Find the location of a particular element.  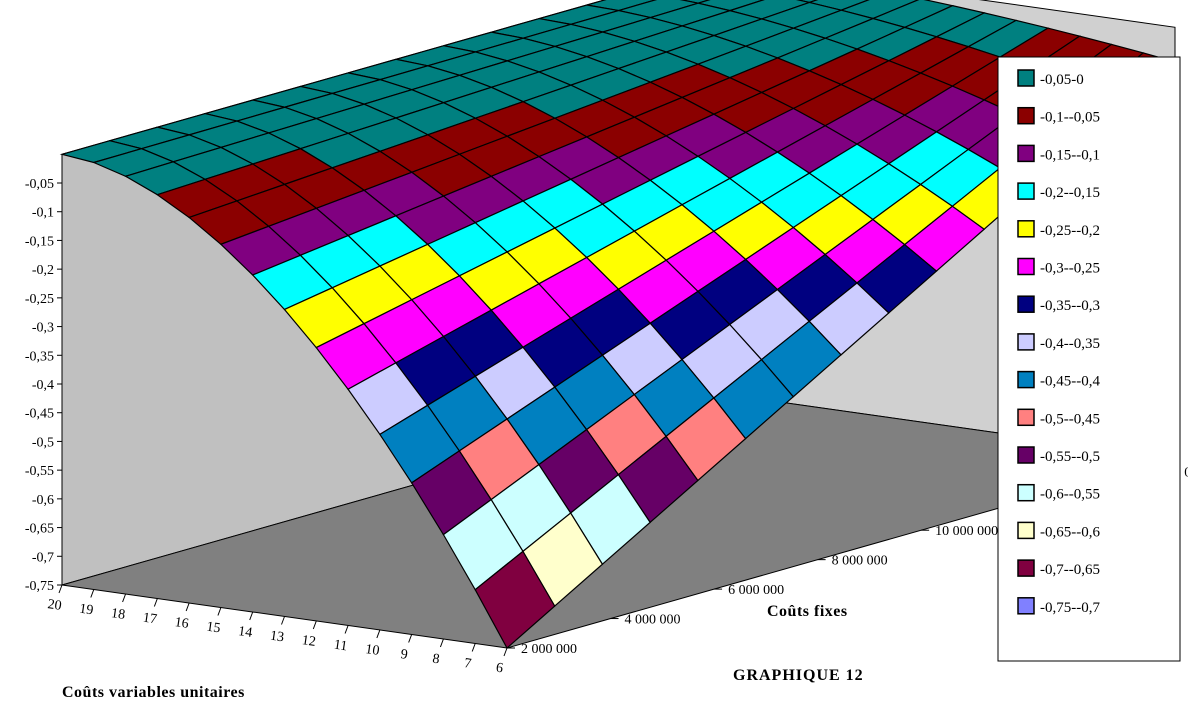

z-tick-label: -0,4 is located at coordinates (43, 385).